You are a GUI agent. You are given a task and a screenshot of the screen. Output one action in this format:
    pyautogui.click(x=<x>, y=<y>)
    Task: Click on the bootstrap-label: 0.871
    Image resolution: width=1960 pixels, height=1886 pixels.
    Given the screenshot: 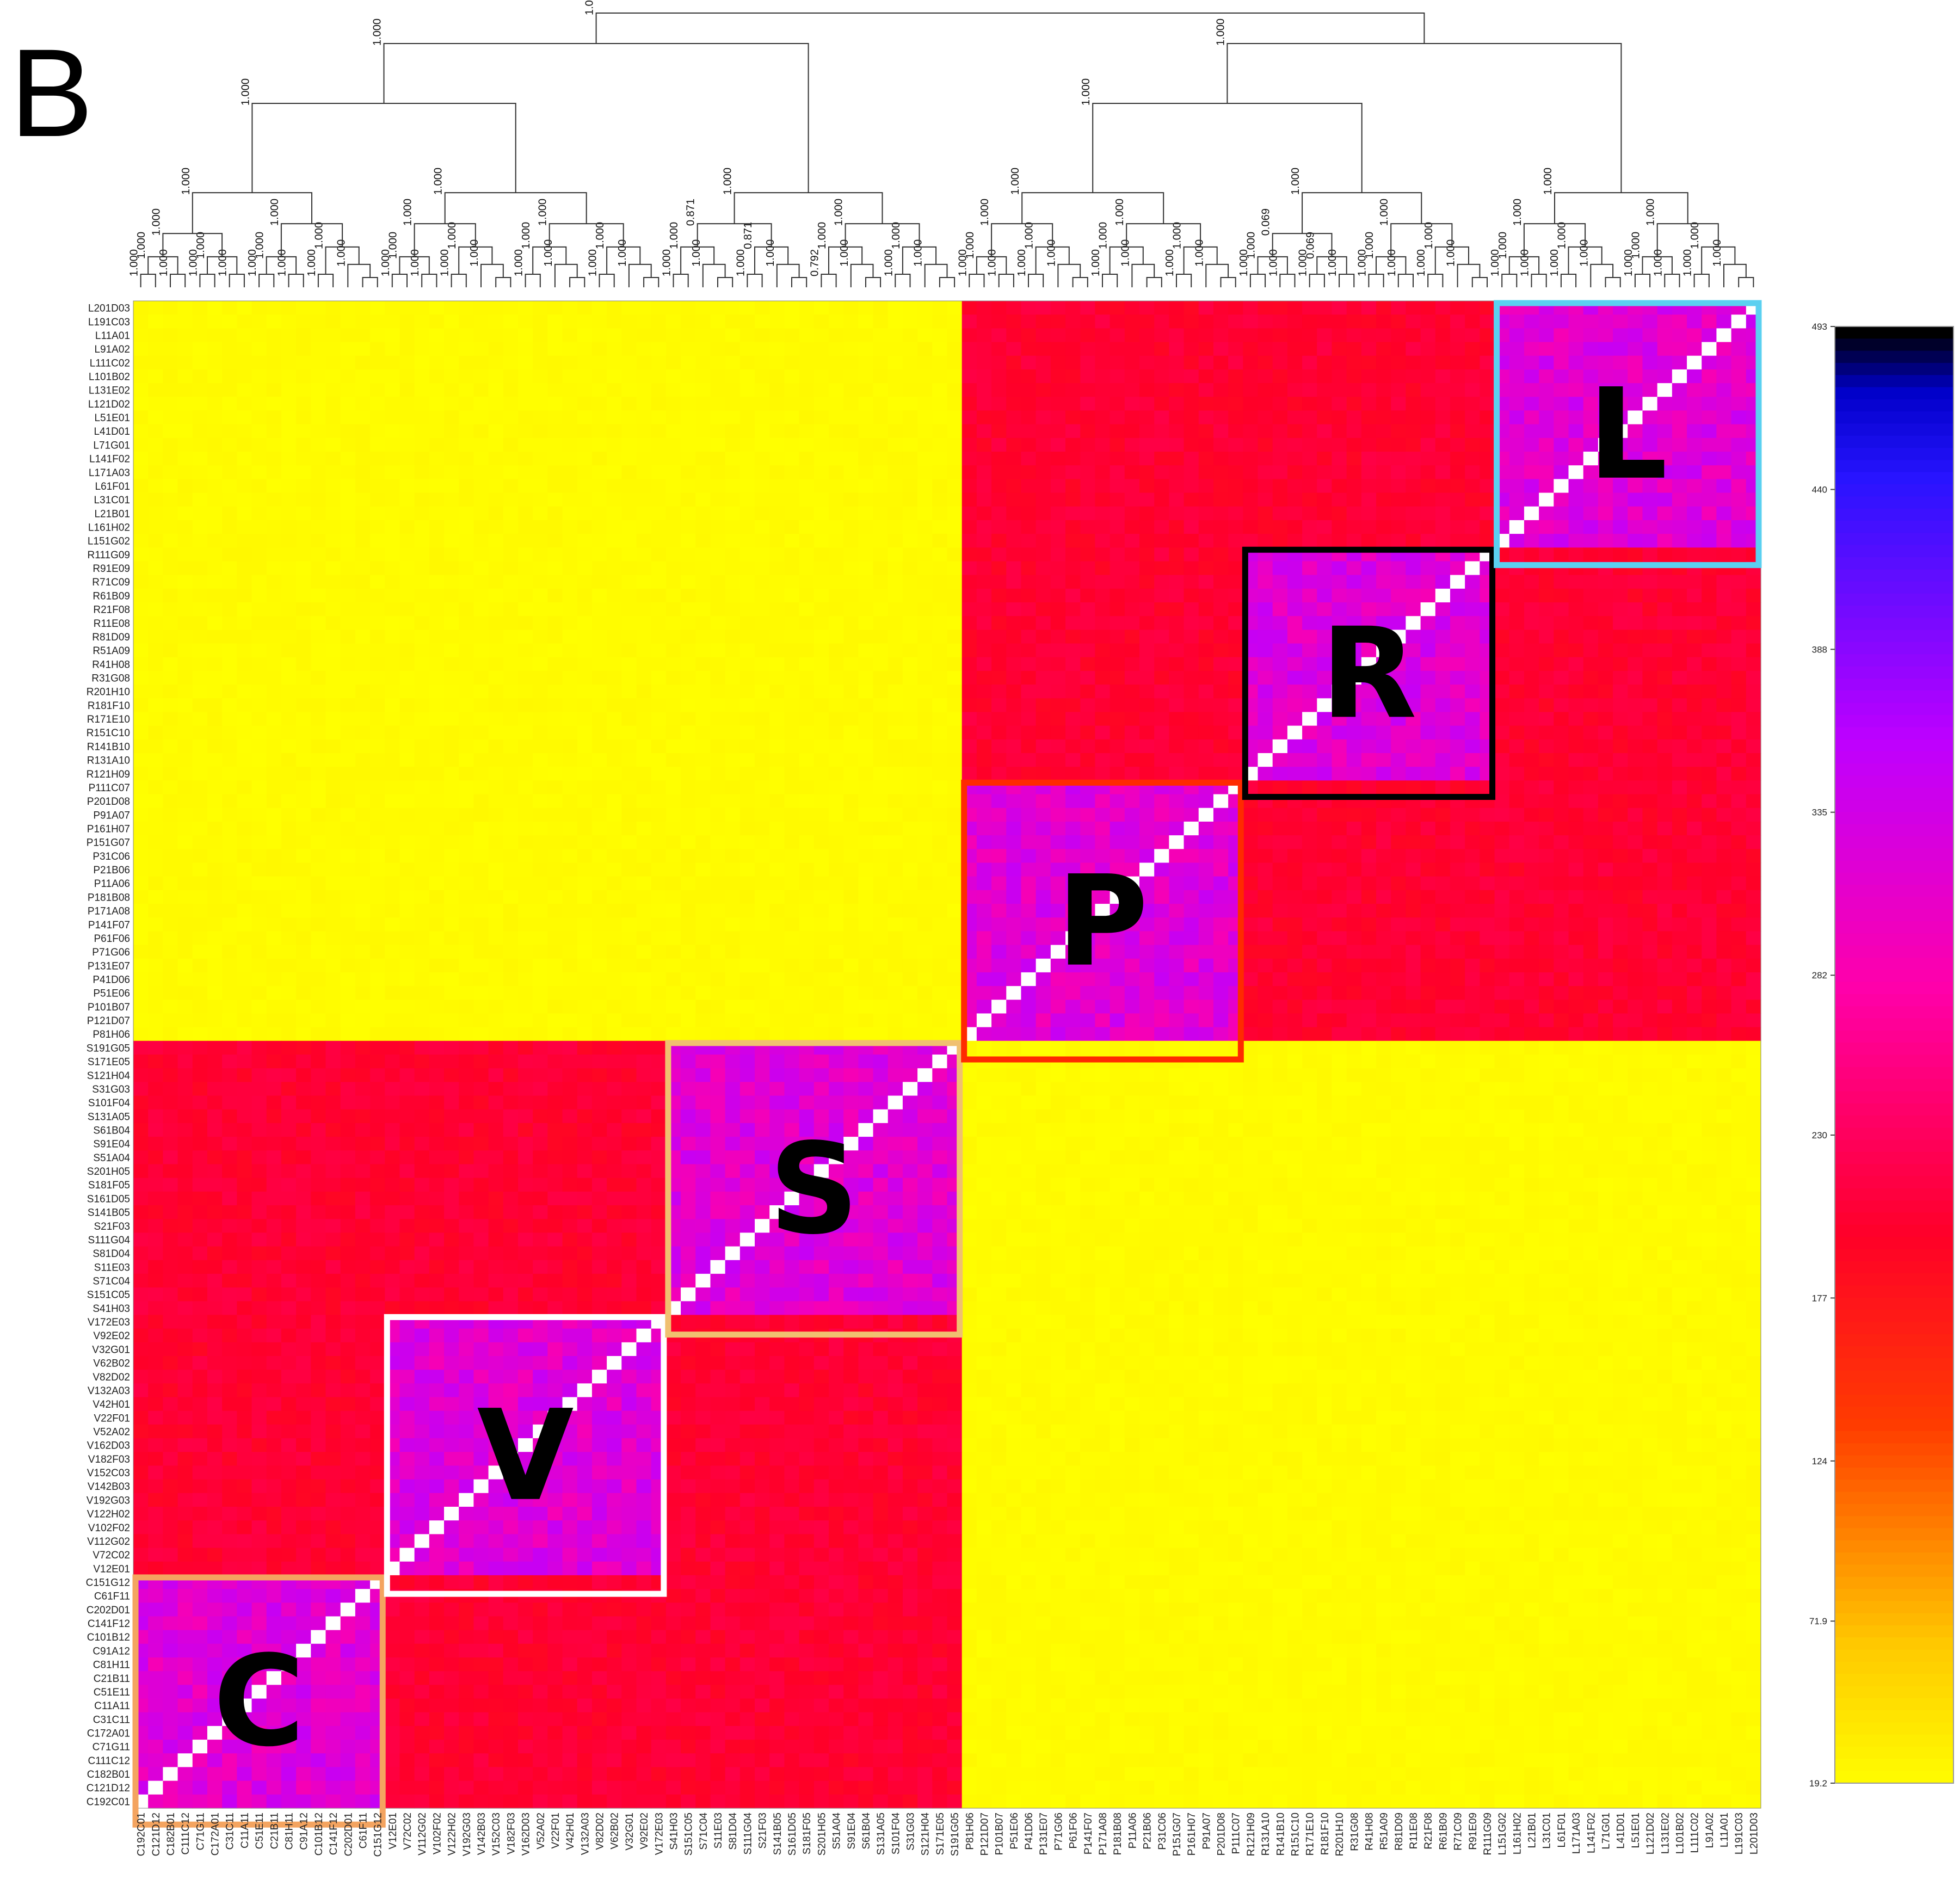 What is the action you would take?
    pyautogui.click(x=748, y=236)
    